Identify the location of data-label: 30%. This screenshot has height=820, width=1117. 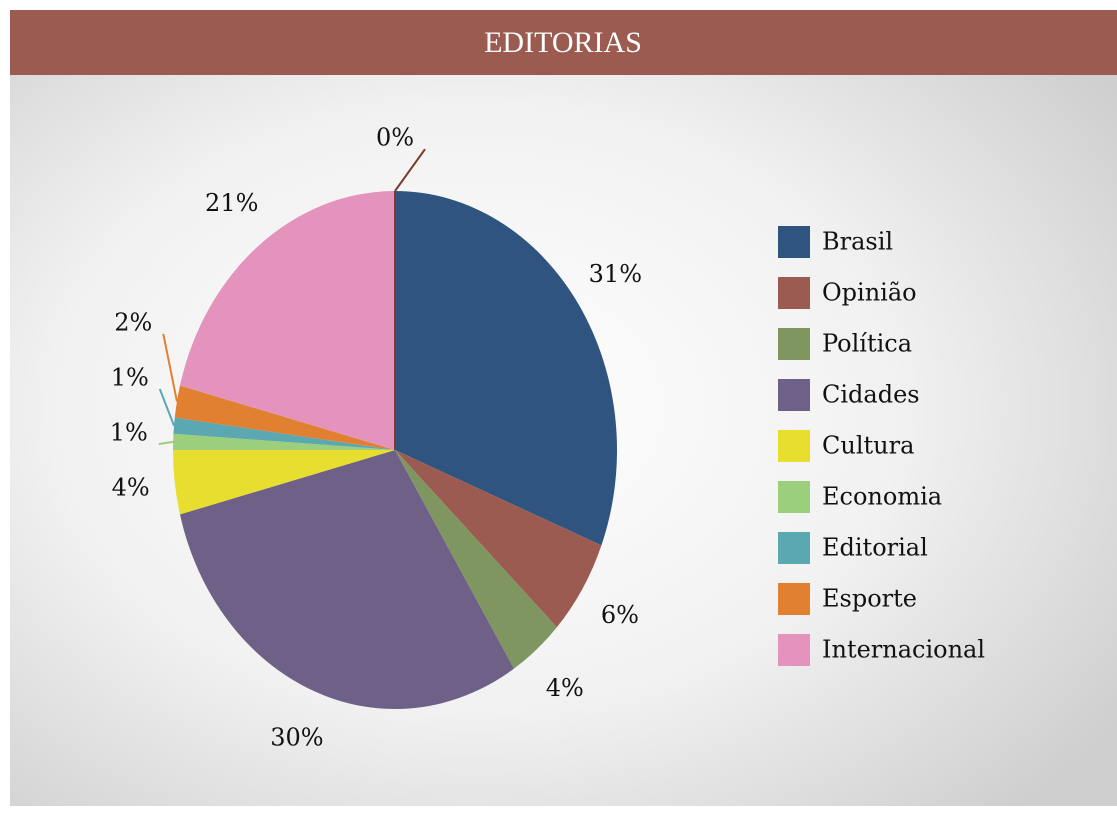
(296, 737).